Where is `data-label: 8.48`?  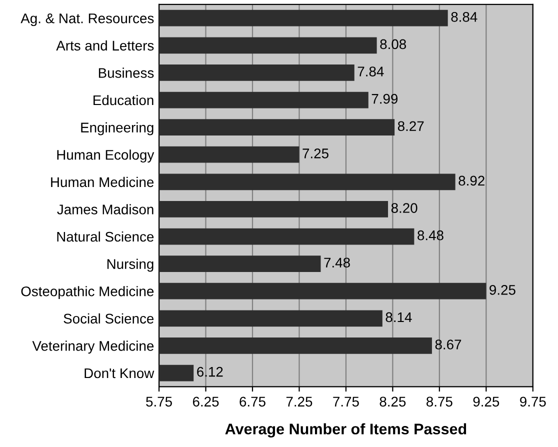 data-label: 8.48 is located at coordinates (431, 235).